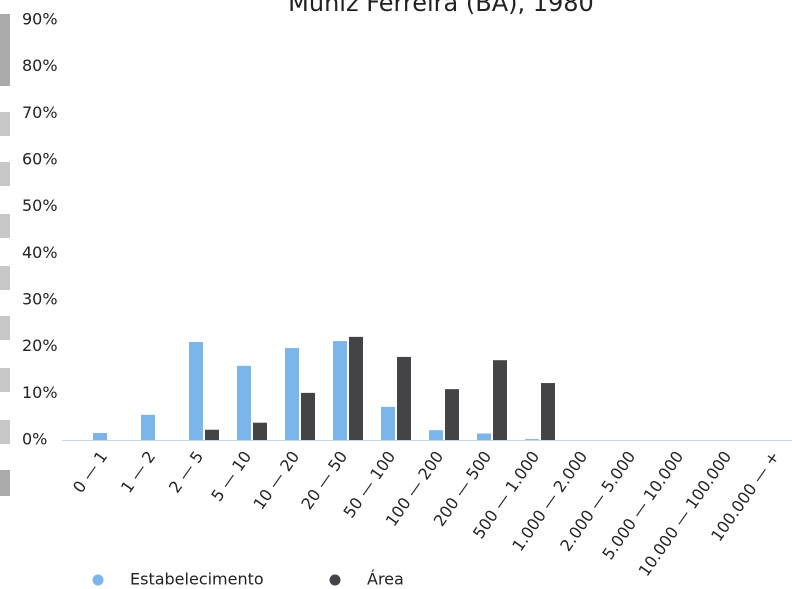 This screenshot has width=792, height=589. I want to click on x-tick-label: 10 — 20, so click(276, 480).